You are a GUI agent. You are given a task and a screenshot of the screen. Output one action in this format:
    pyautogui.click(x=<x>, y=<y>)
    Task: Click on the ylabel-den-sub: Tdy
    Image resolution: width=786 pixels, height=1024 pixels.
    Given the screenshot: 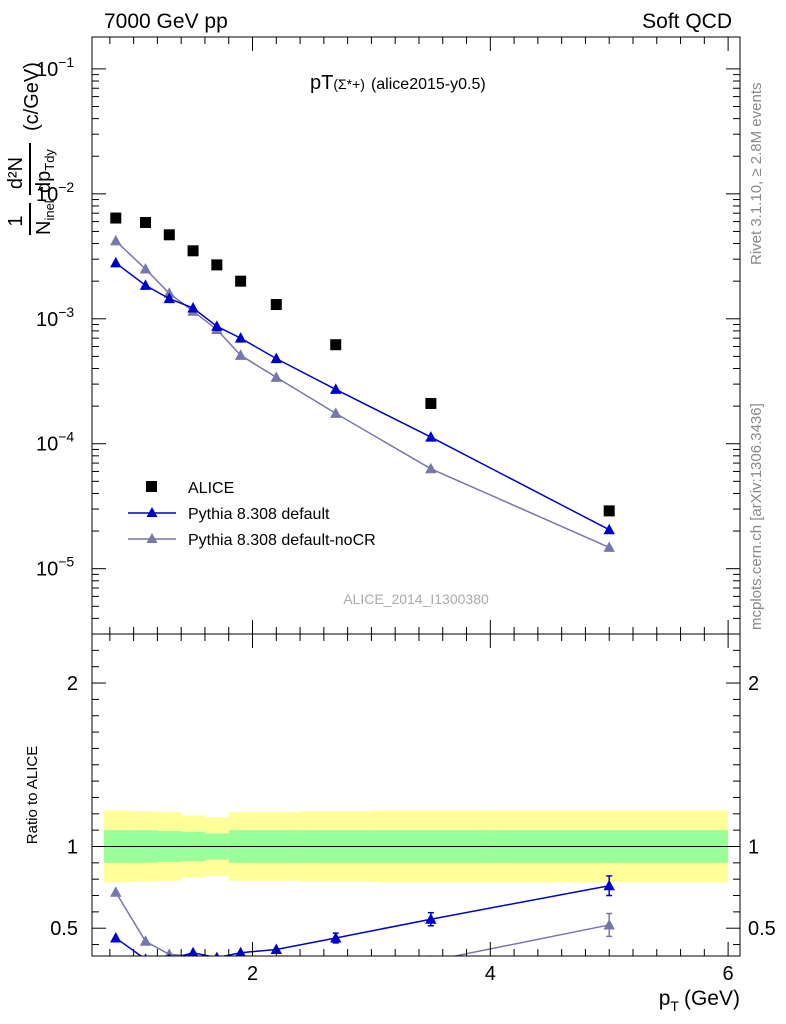 What is the action you would take?
    pyautogui.click(x=49, y=160)
    